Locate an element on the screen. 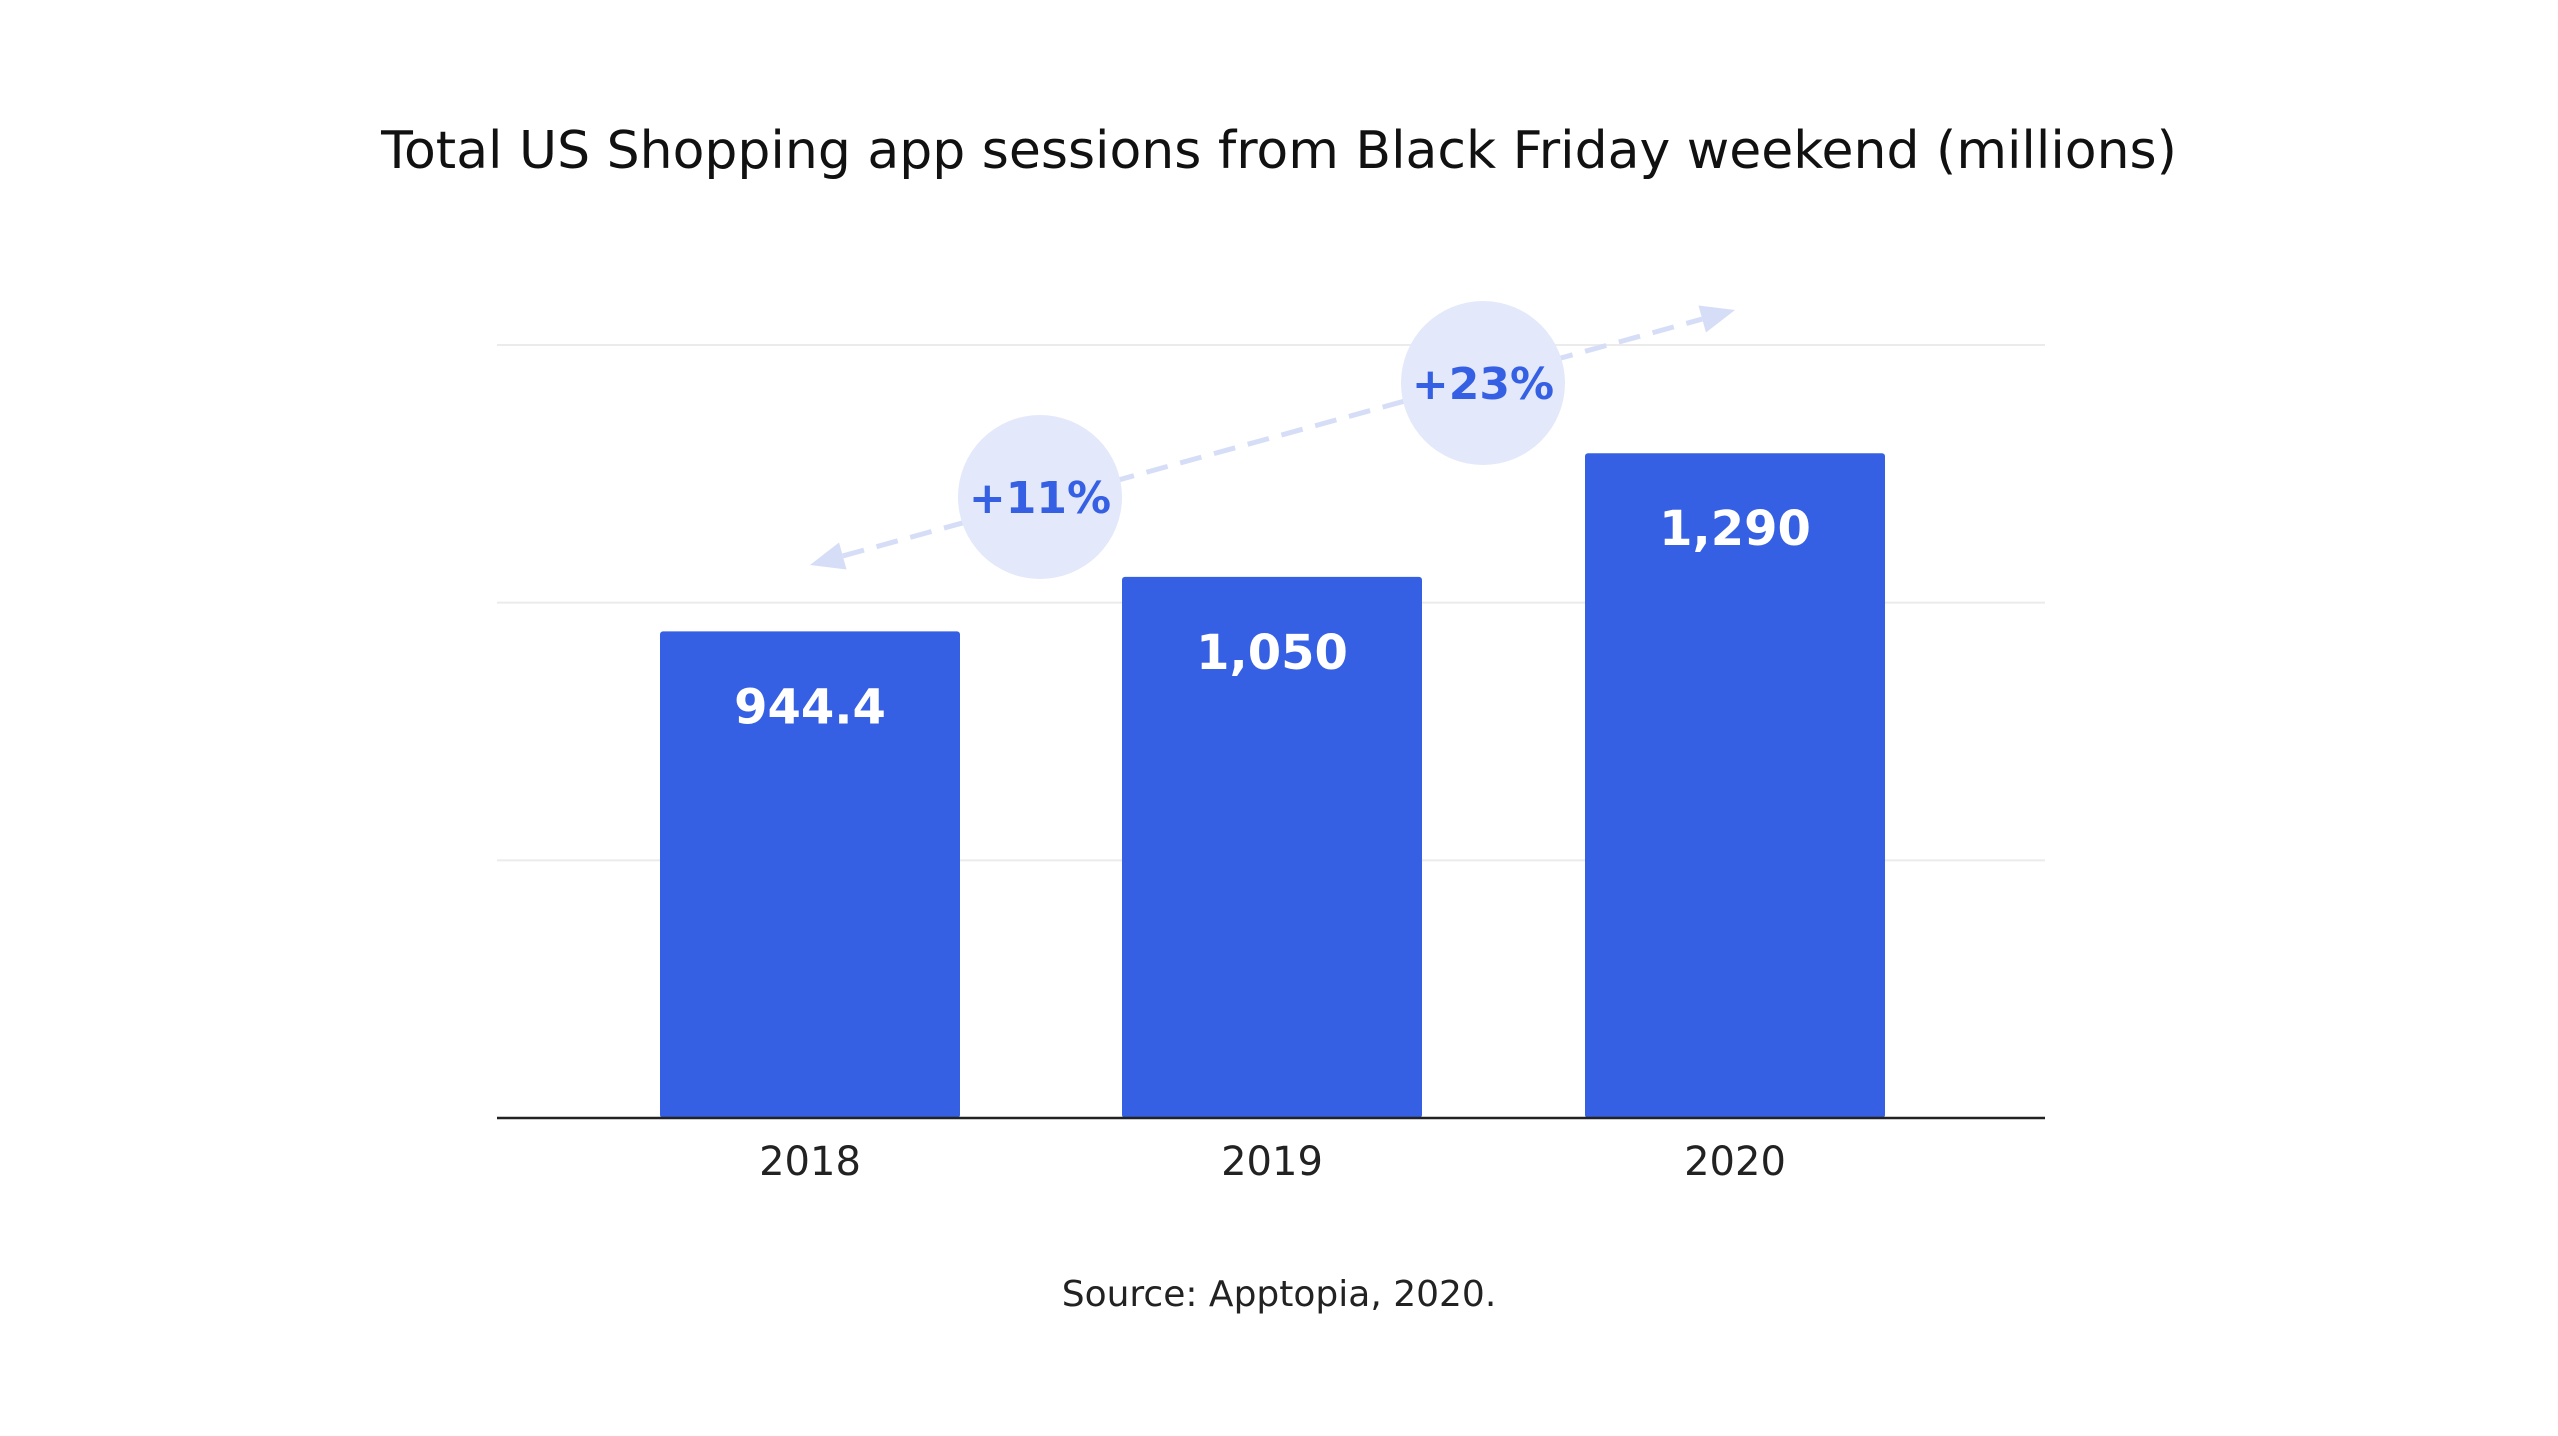  x-tick-label: 2018 is located at coordinates (810, 1162).